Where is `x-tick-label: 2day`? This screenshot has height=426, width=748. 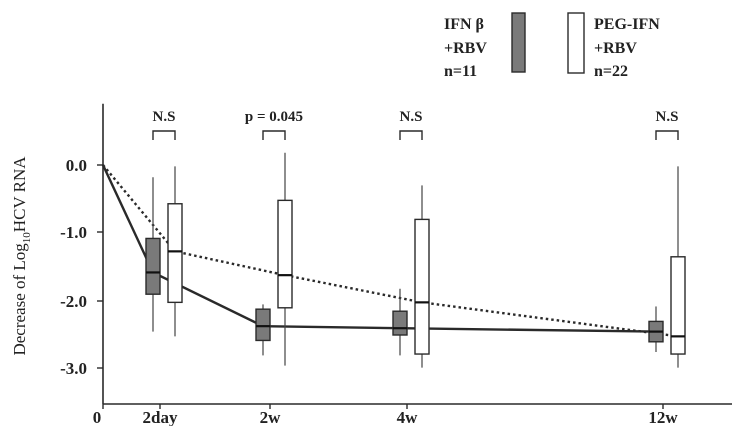
x-tick-label: 2day is located at coordinates (160, 417).